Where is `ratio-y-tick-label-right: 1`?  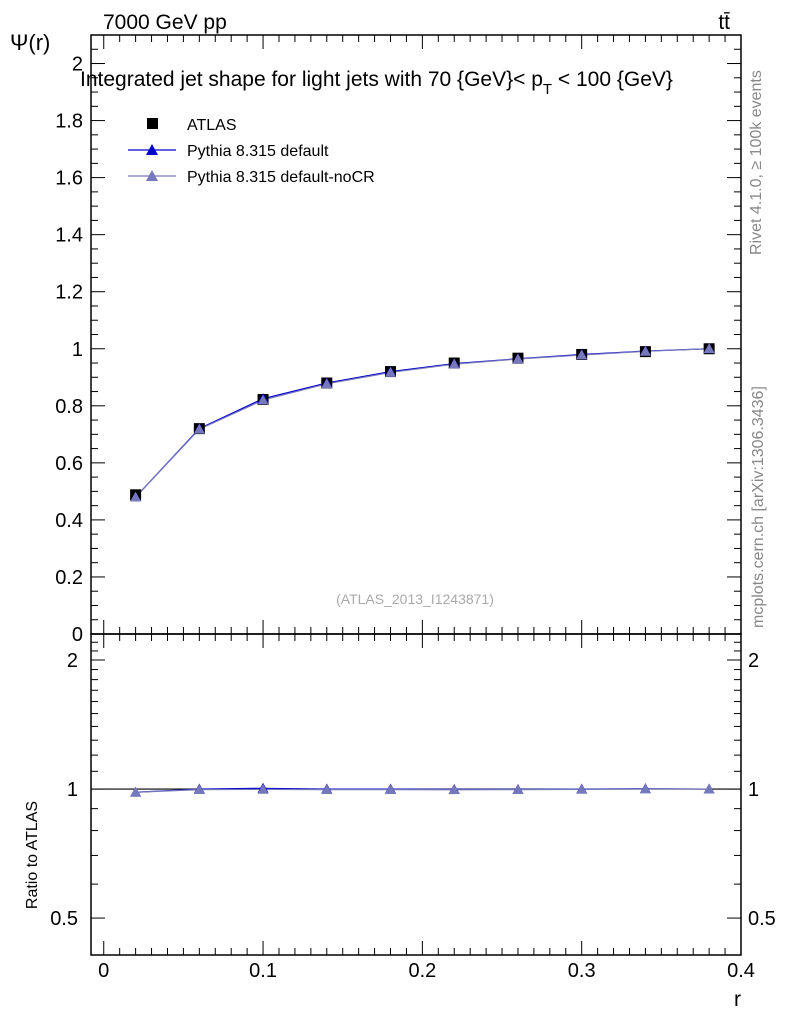
ratio-y-tick-label-right: 1 is located at coordinates (753, 790).